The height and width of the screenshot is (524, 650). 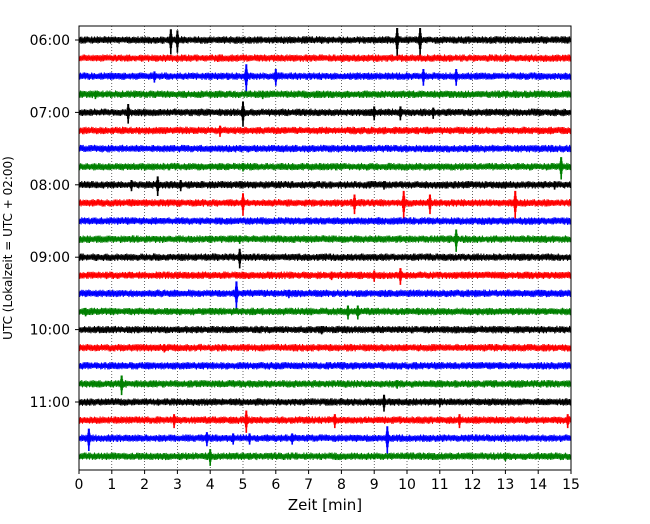 I want to click on trace-06:30, so click(x=325, y=78).